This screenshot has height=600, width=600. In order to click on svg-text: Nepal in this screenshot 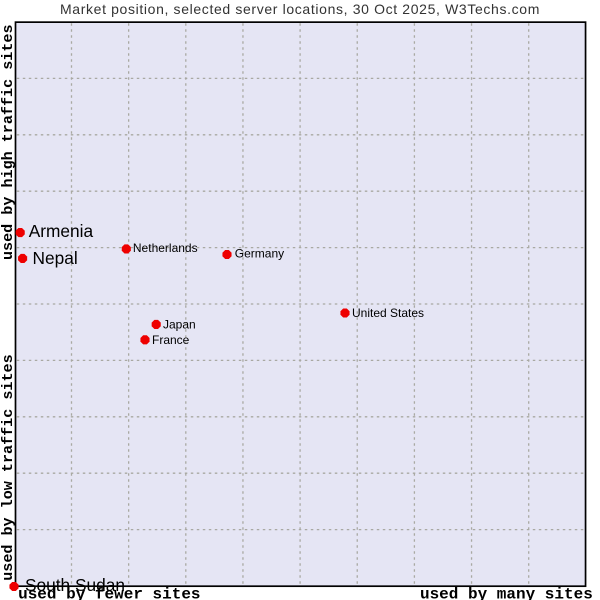, I will do `click(55, 258)`.